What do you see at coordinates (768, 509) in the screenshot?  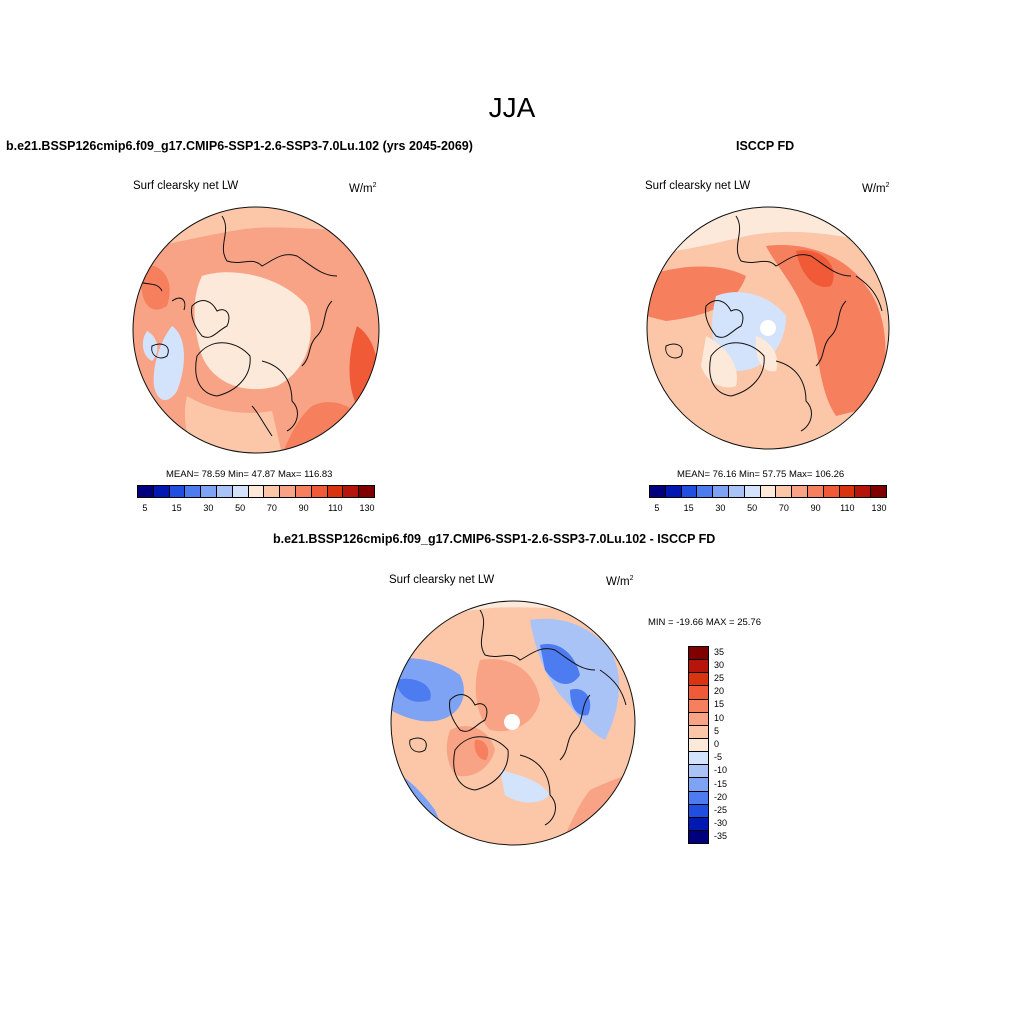 I see `panel-obs-colorbar-ticks: 5 15 30 50 70 90 110 130` at bounding box center [768, 509].